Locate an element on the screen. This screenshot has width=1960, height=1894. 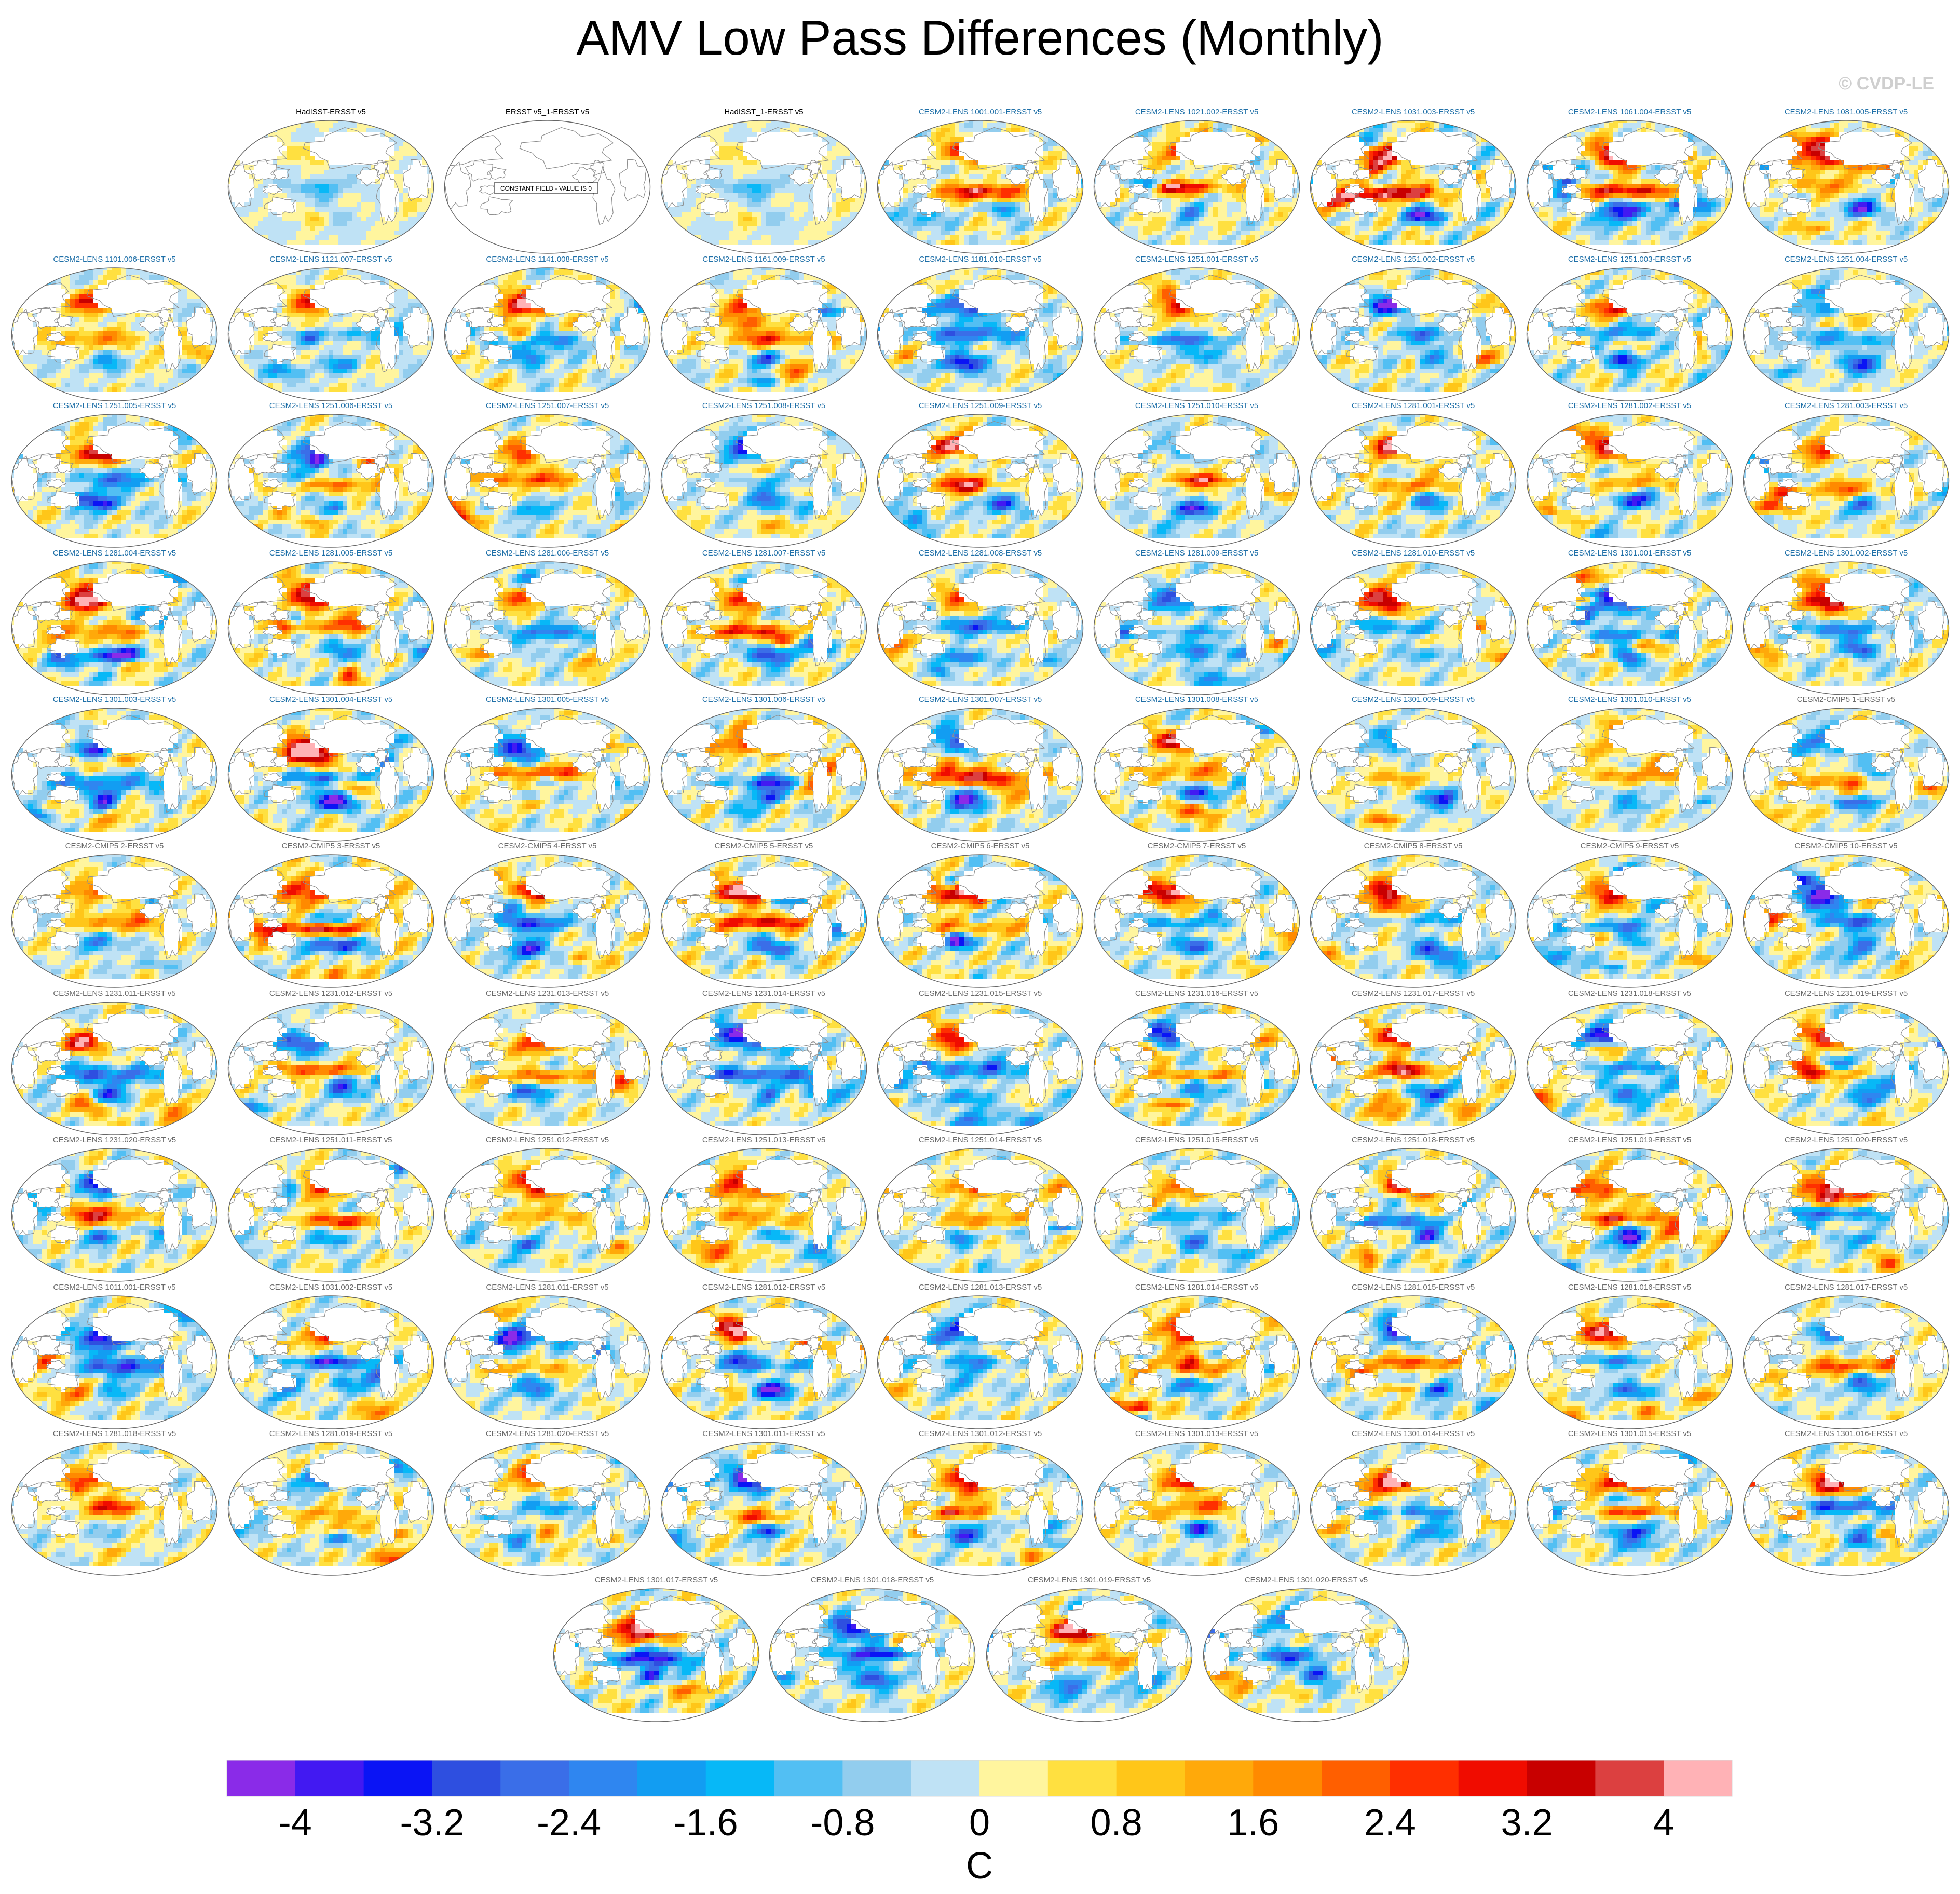
panel-title: CESM2-LENS 1281.009-ERSST v5 is located at coordinates (1197, 553).